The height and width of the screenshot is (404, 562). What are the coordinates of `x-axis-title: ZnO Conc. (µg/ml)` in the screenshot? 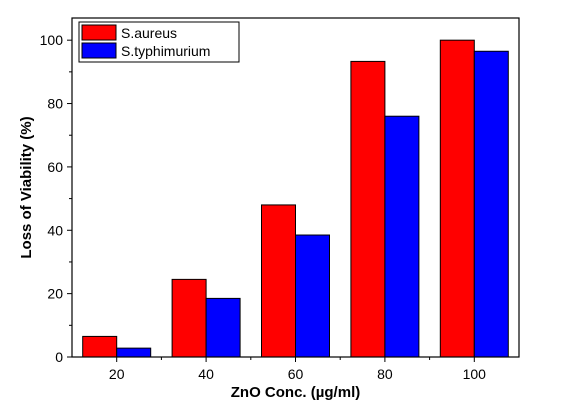 It's located at (295, 392).